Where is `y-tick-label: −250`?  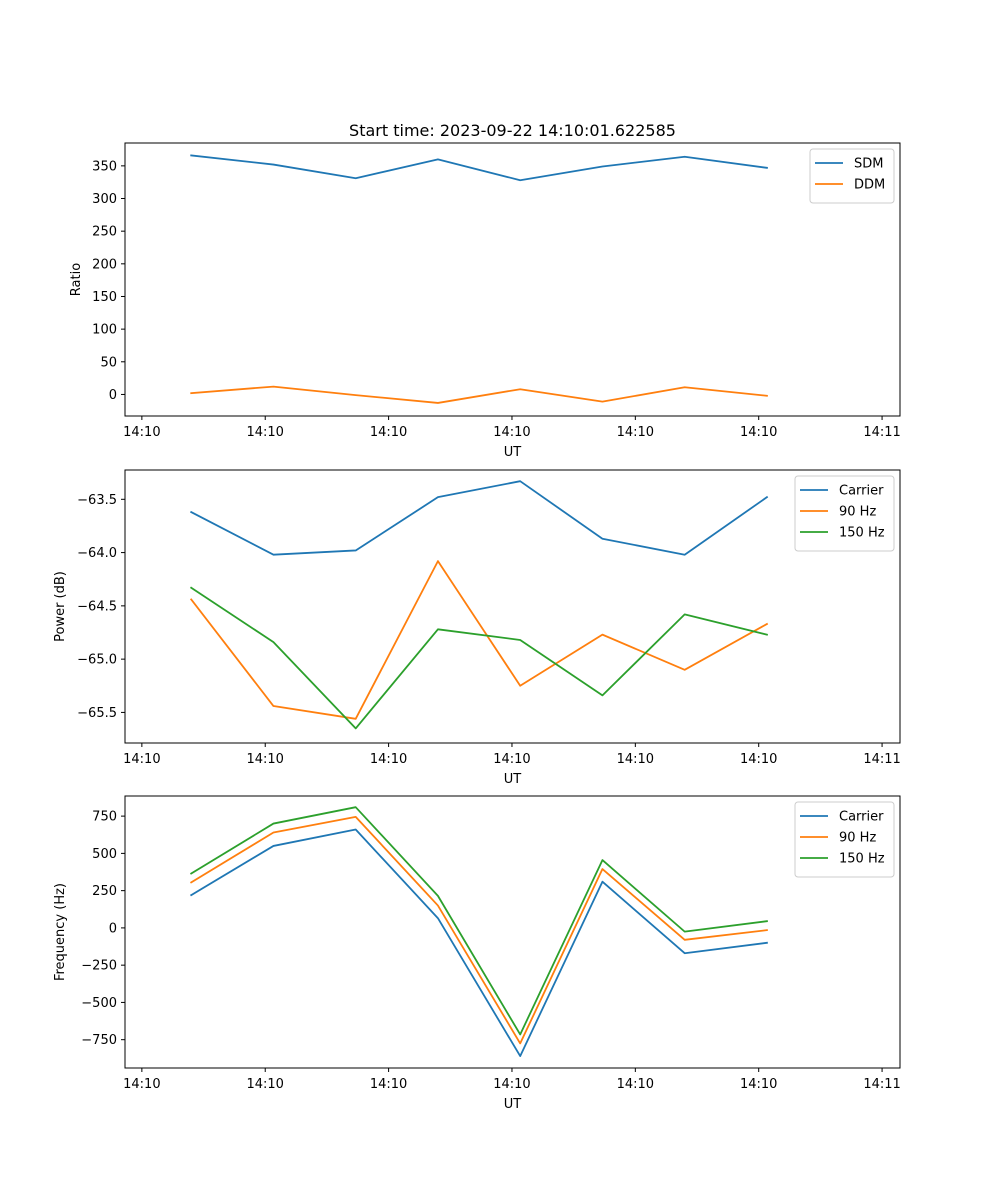 y-tick-label: −250 is located at coordinates (99, 966).